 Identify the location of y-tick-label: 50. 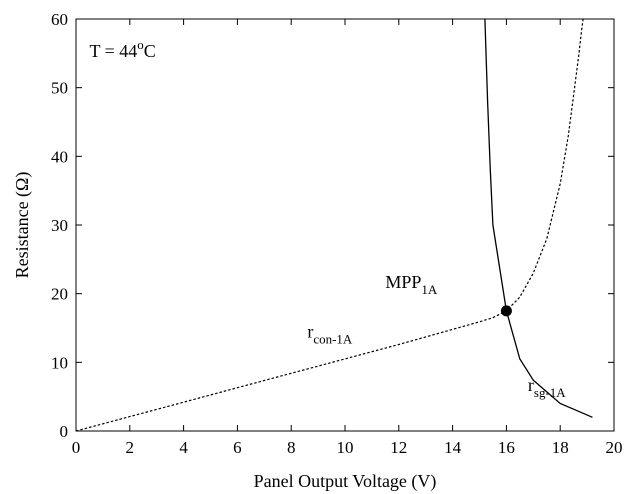
(59, 88).